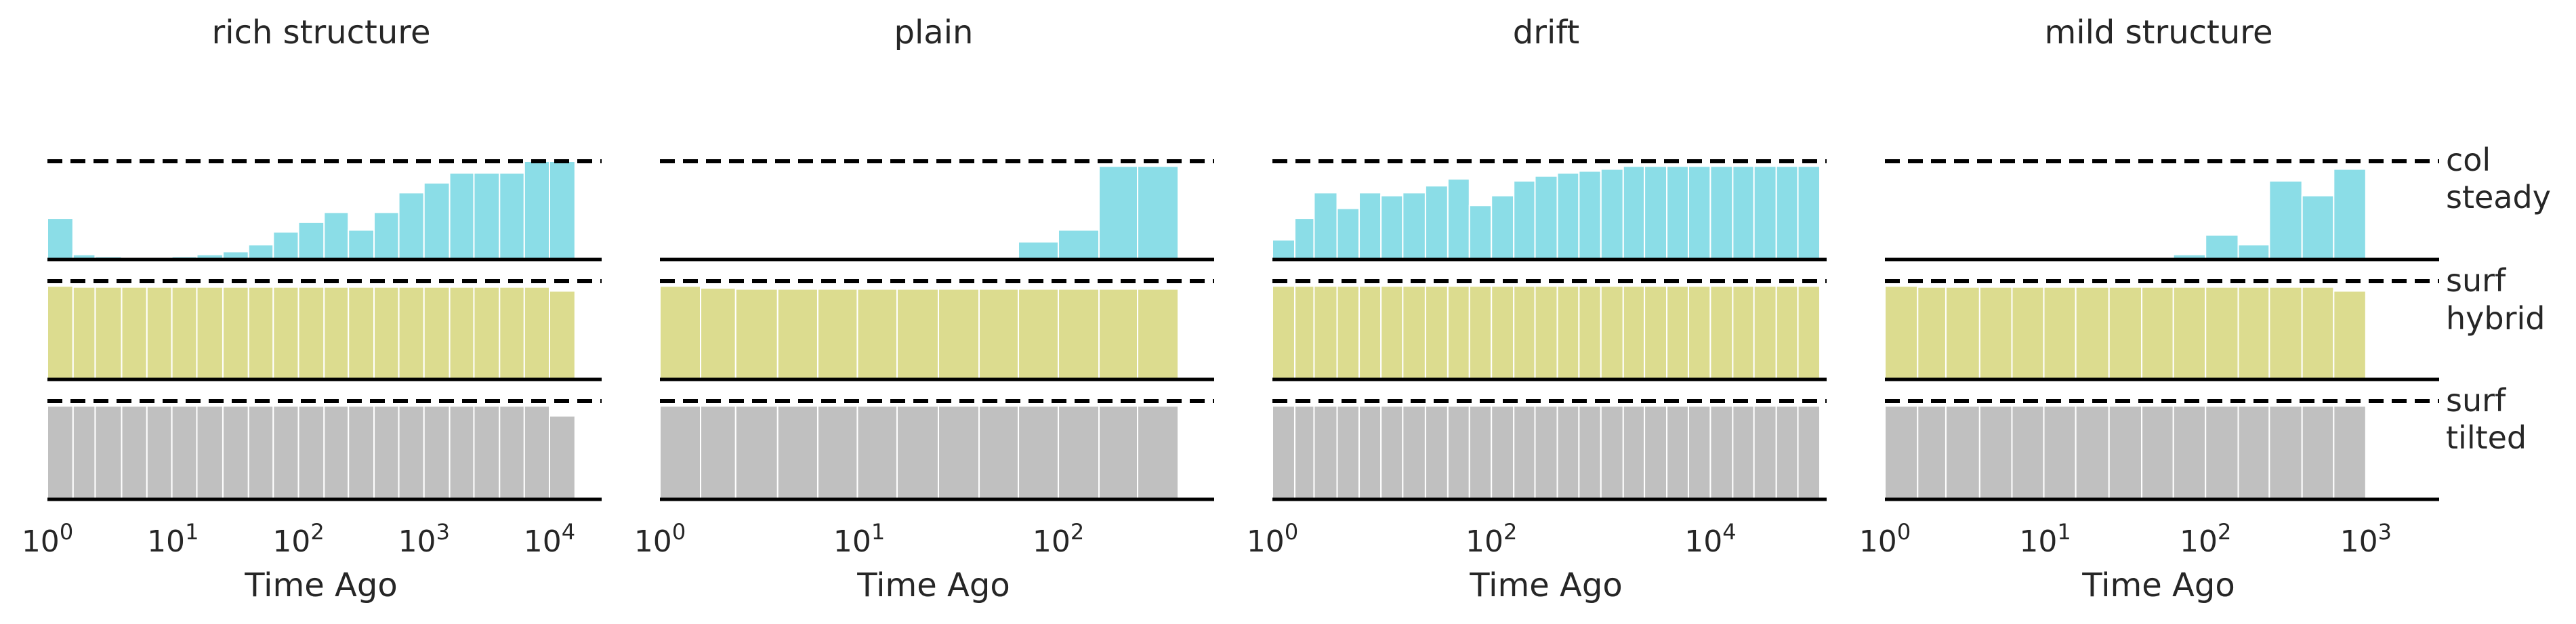 This screenshot has height=624, width=2576. I want to click on panel-title: plain, so click(934, 32).